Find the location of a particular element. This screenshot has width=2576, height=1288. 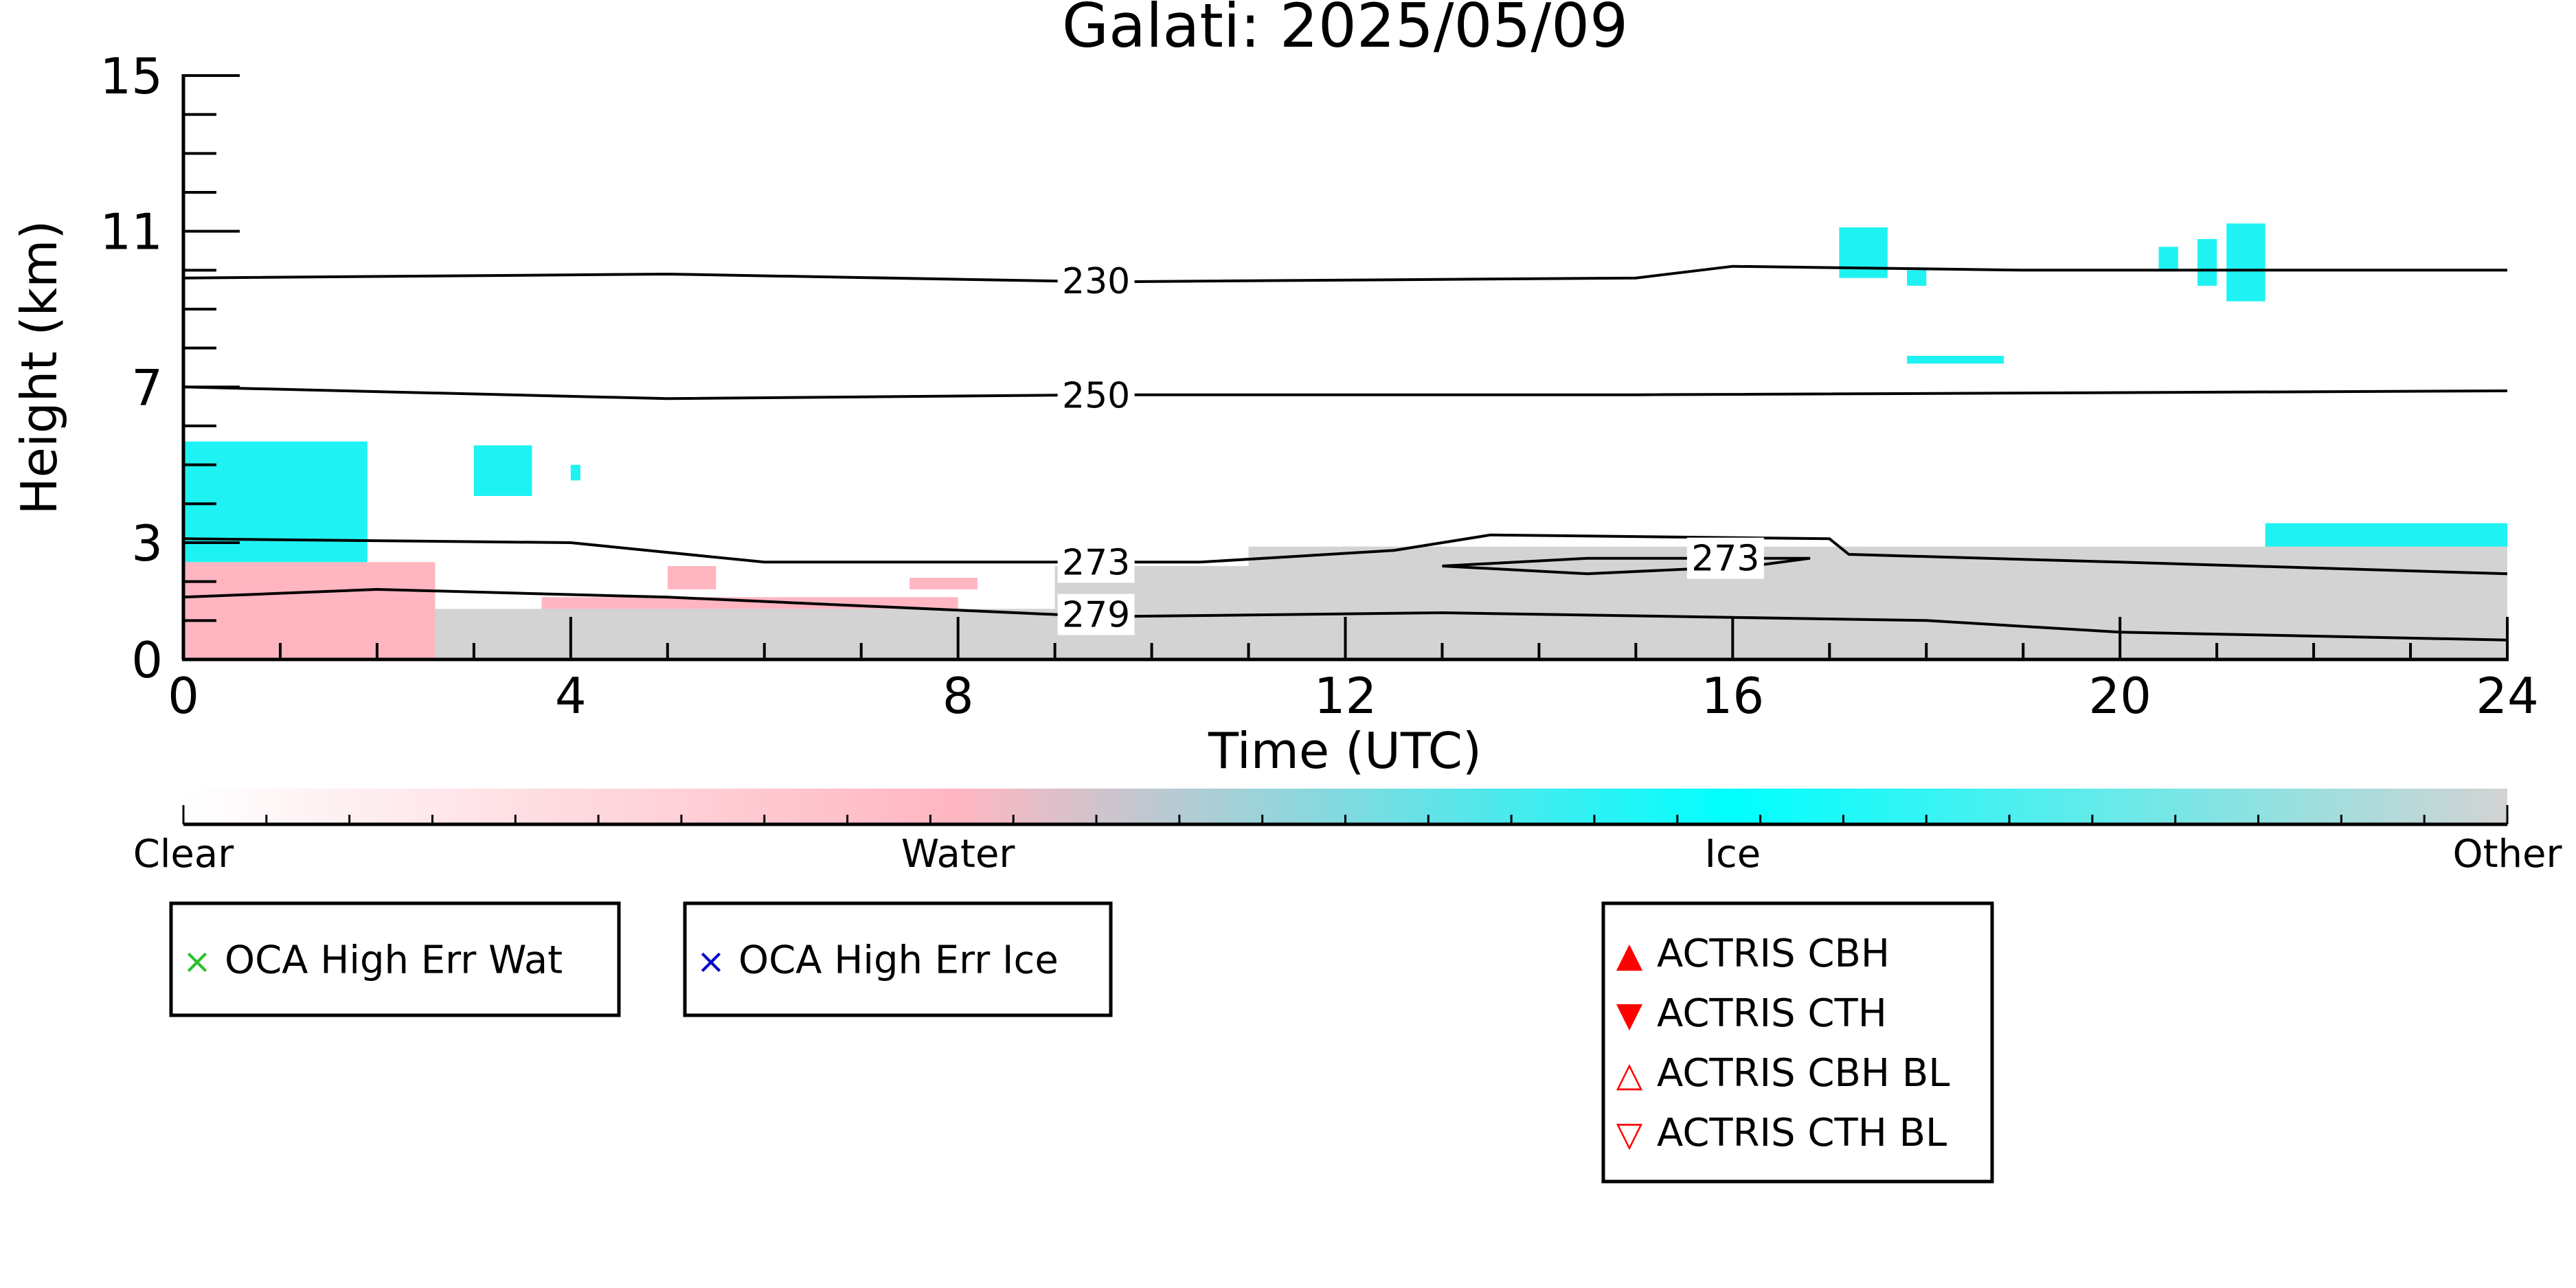

legend-entry-label: ACTRIS CTH is located at coordinates (1772, 1013).